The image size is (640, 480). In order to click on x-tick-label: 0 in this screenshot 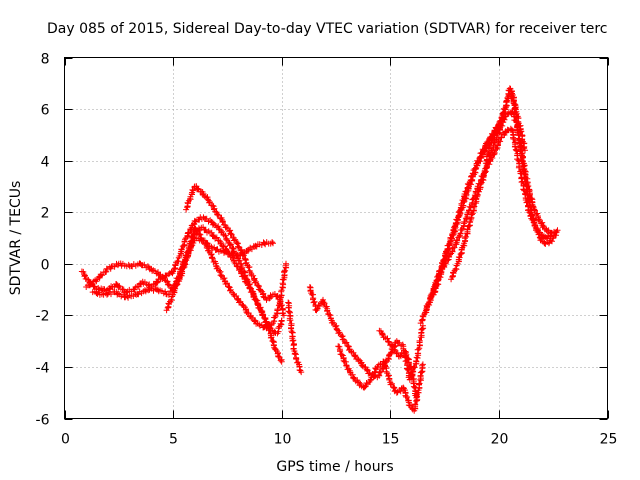, I will do `click(65, 440)`.